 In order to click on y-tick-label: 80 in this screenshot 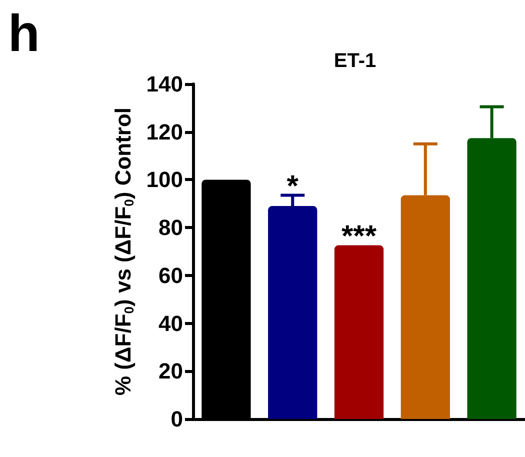, I will do `click(170, 227)`.